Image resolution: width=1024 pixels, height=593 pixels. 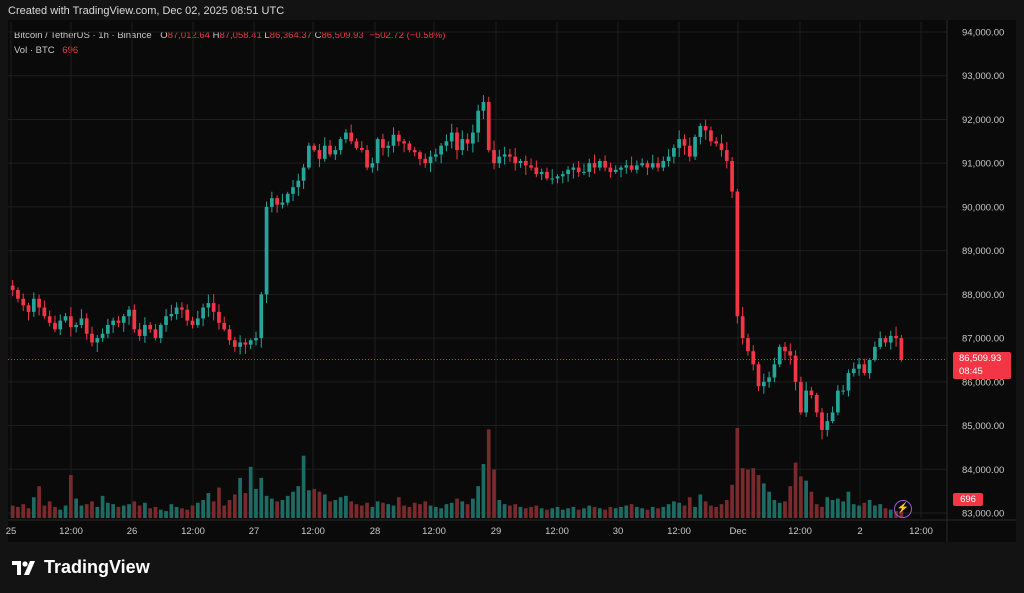 What do you see at coordinates (290, 35) in the screenshot?
I see `ohlc-low-value: 86,364.37` at bounding box center [290, 35].